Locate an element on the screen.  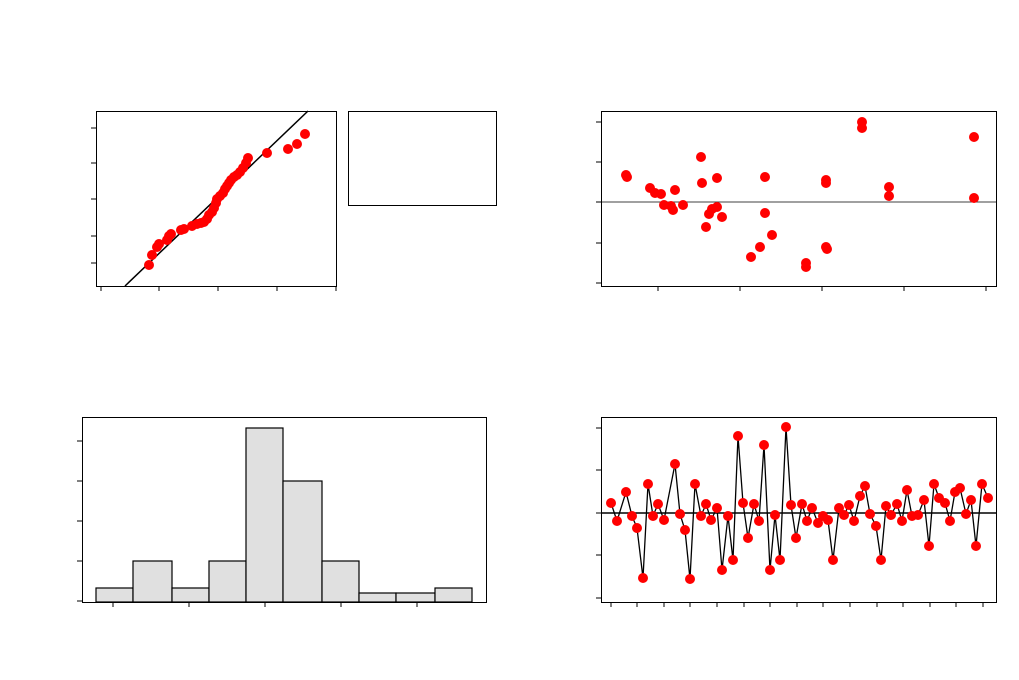
legend-box is located at coordinates (422, 158).